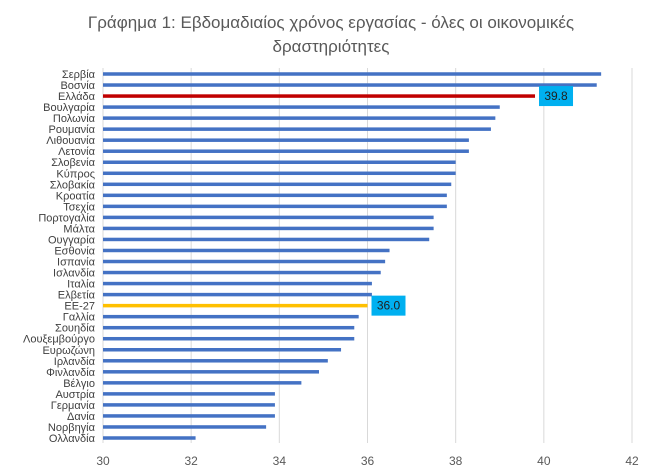 The image size is (662, 474). Describe the element at coordinates (103, 461) in the screenshot. I see `x-tick-label: 30` at that location.